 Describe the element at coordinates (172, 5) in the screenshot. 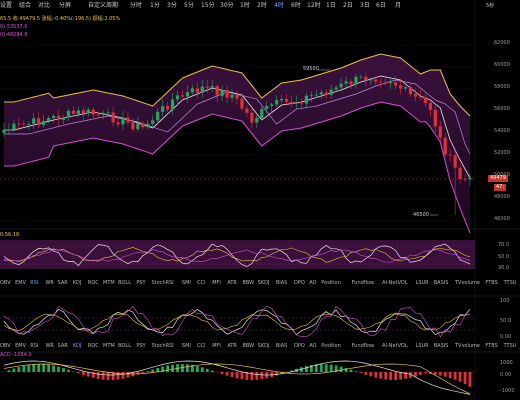

I see `toolbar-item: 3分` at that location.